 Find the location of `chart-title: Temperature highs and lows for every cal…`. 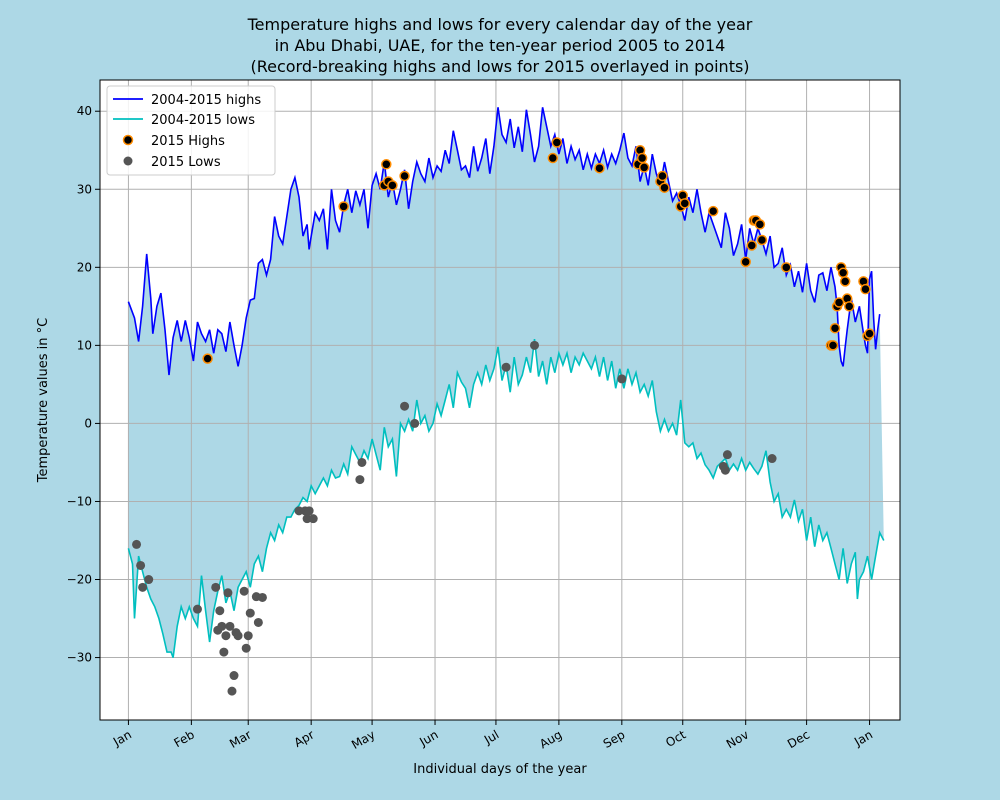

chart-title: Temperature highs and lows for every cal… is located at coordinates (500, 45).